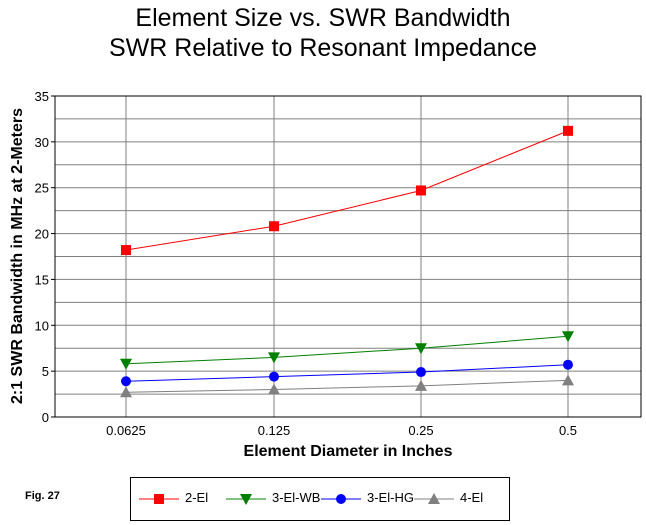 The width and height of the screenshot is (646, 525). I want to click on figure-label: Fig. 27, so click(42, 496).